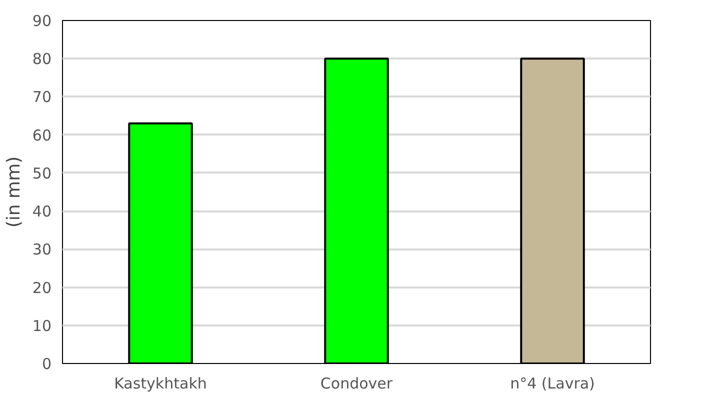  Describe the element at coordinates (42, 325) in the screenshot. I see `y-tick-label: 10` at that location.